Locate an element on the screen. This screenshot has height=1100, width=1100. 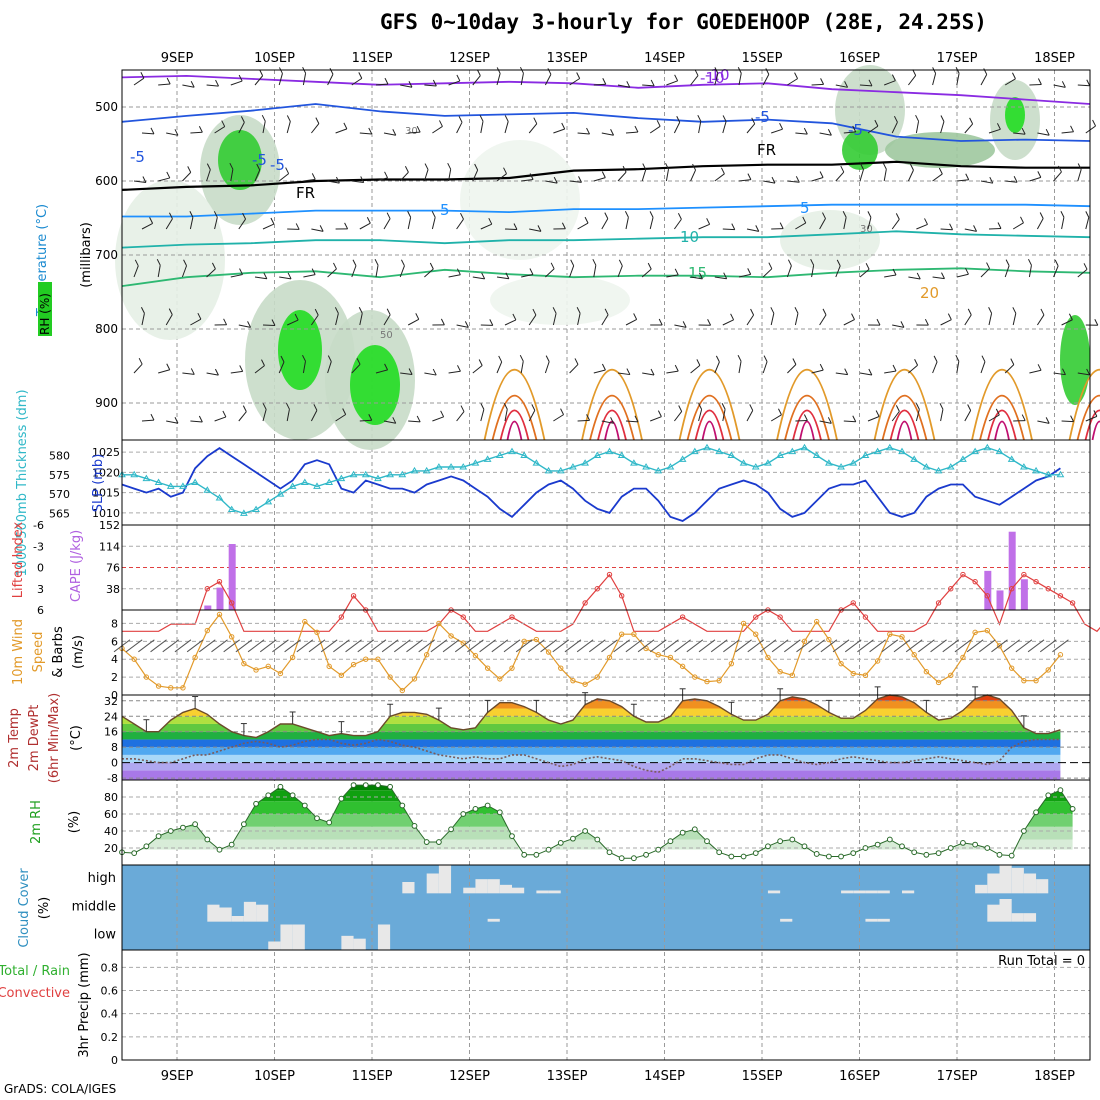
top-date-label: 15SEP is located at coordinates (762, 58).